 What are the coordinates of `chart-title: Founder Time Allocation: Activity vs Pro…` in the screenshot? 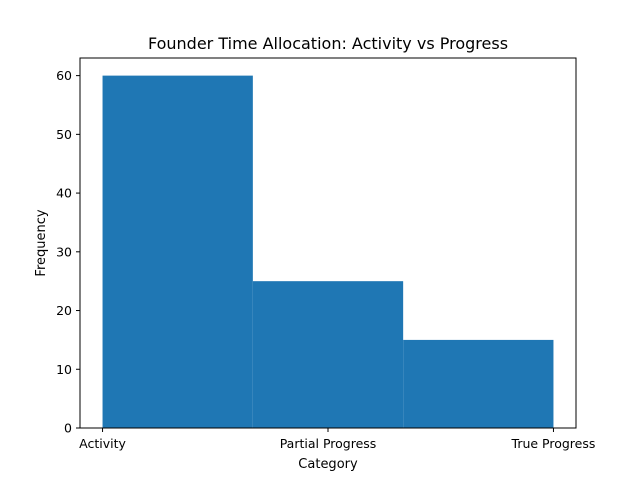 It's located at (328, 43).